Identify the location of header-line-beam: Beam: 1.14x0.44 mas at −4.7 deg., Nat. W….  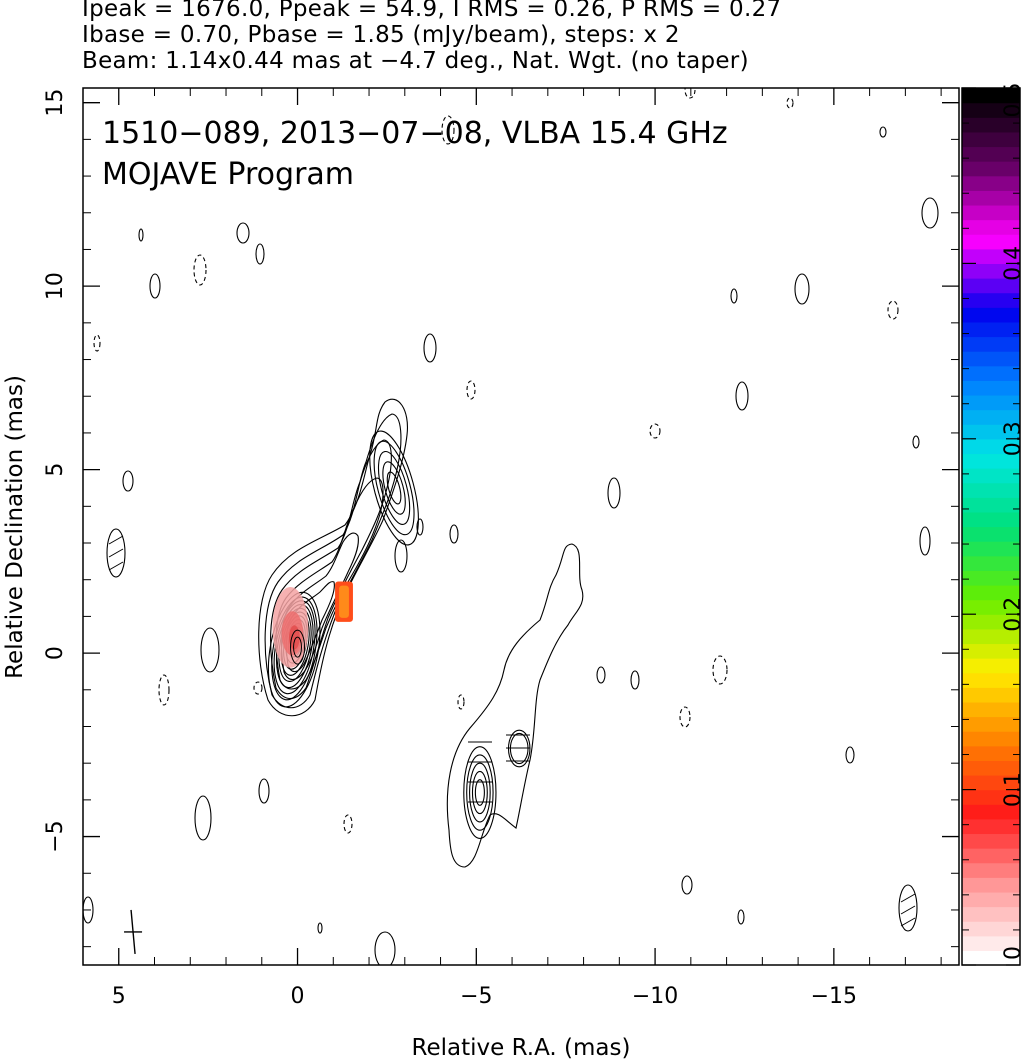
(415, 61).